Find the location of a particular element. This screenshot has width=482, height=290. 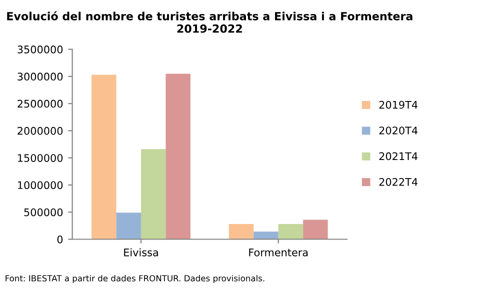

legend-label: 2020T4 is located at coordinates (398, 130).